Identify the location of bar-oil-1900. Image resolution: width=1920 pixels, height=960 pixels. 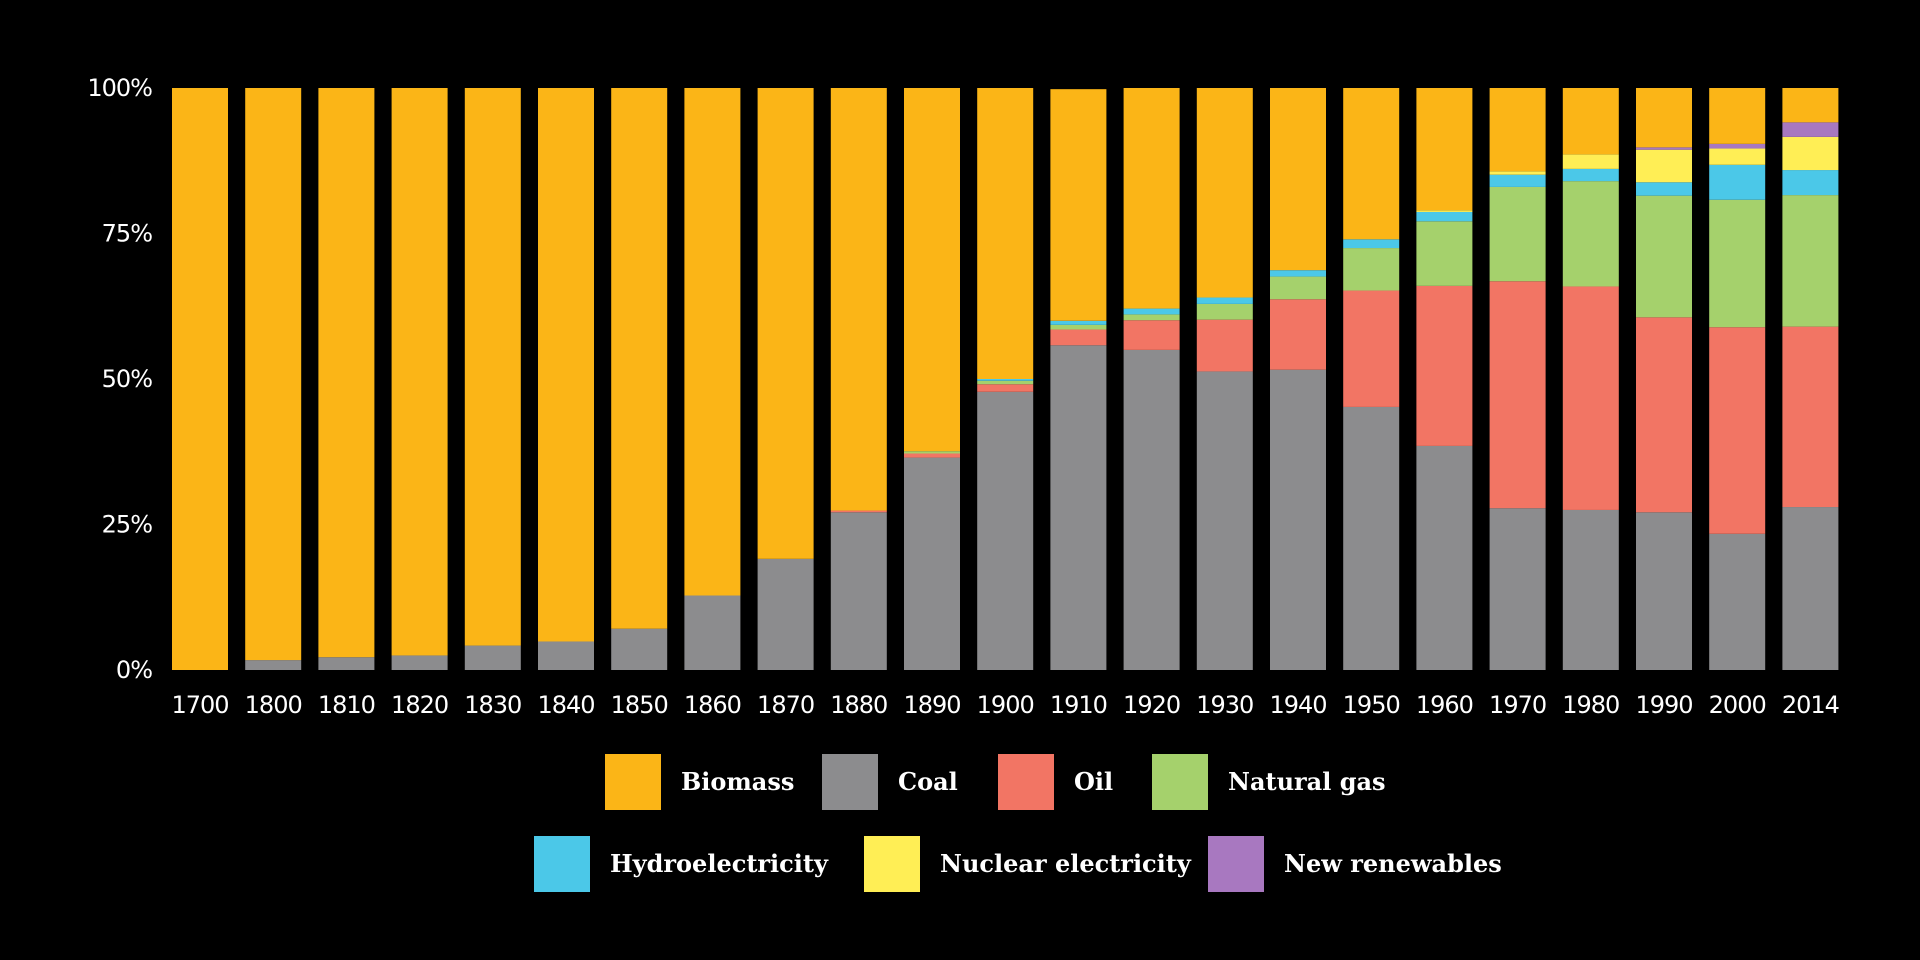
(1005, 388).